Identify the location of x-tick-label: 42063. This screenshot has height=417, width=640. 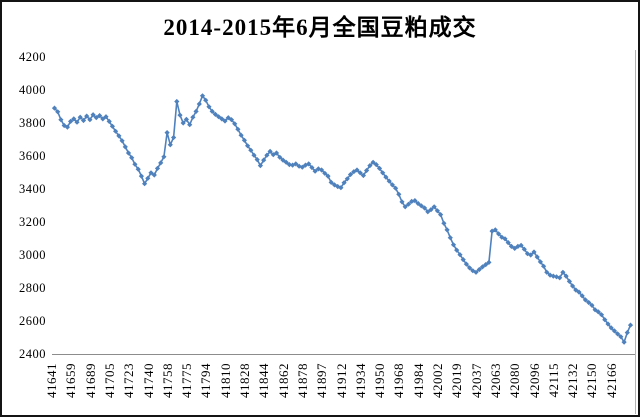
(495, 380).